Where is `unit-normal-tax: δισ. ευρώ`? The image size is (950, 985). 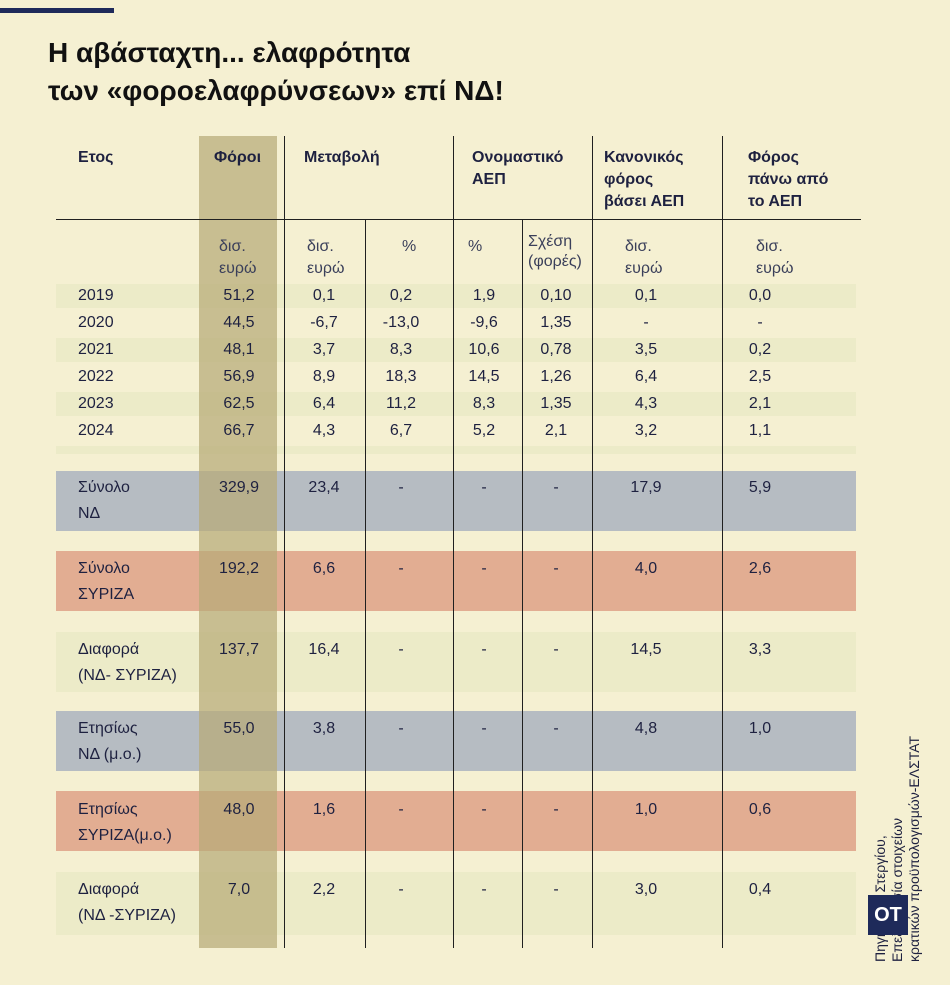 unit-normal-tax: δισ. ευρώ is located at coordinates (644, 257).